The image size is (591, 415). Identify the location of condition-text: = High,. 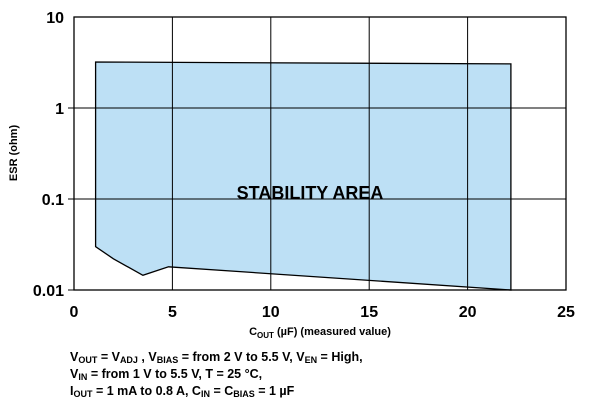
(340, 357).